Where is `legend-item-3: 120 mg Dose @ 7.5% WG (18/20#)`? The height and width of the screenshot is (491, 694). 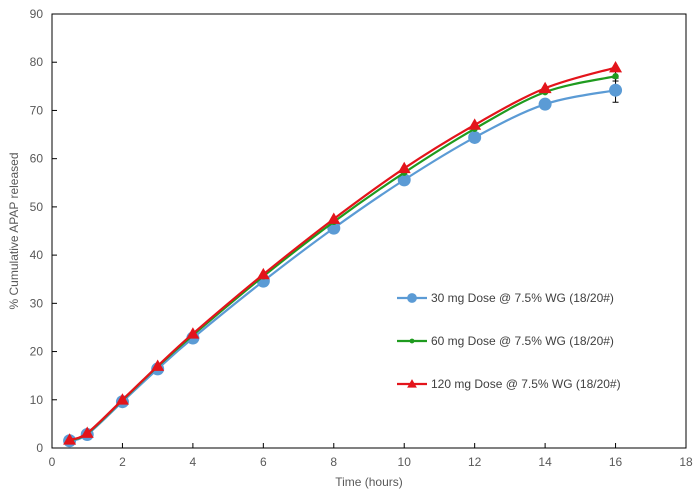
legend-item-3: 120 mg Dose @ 7.5% WG (18/20#) is located at coordinates (509, 384).